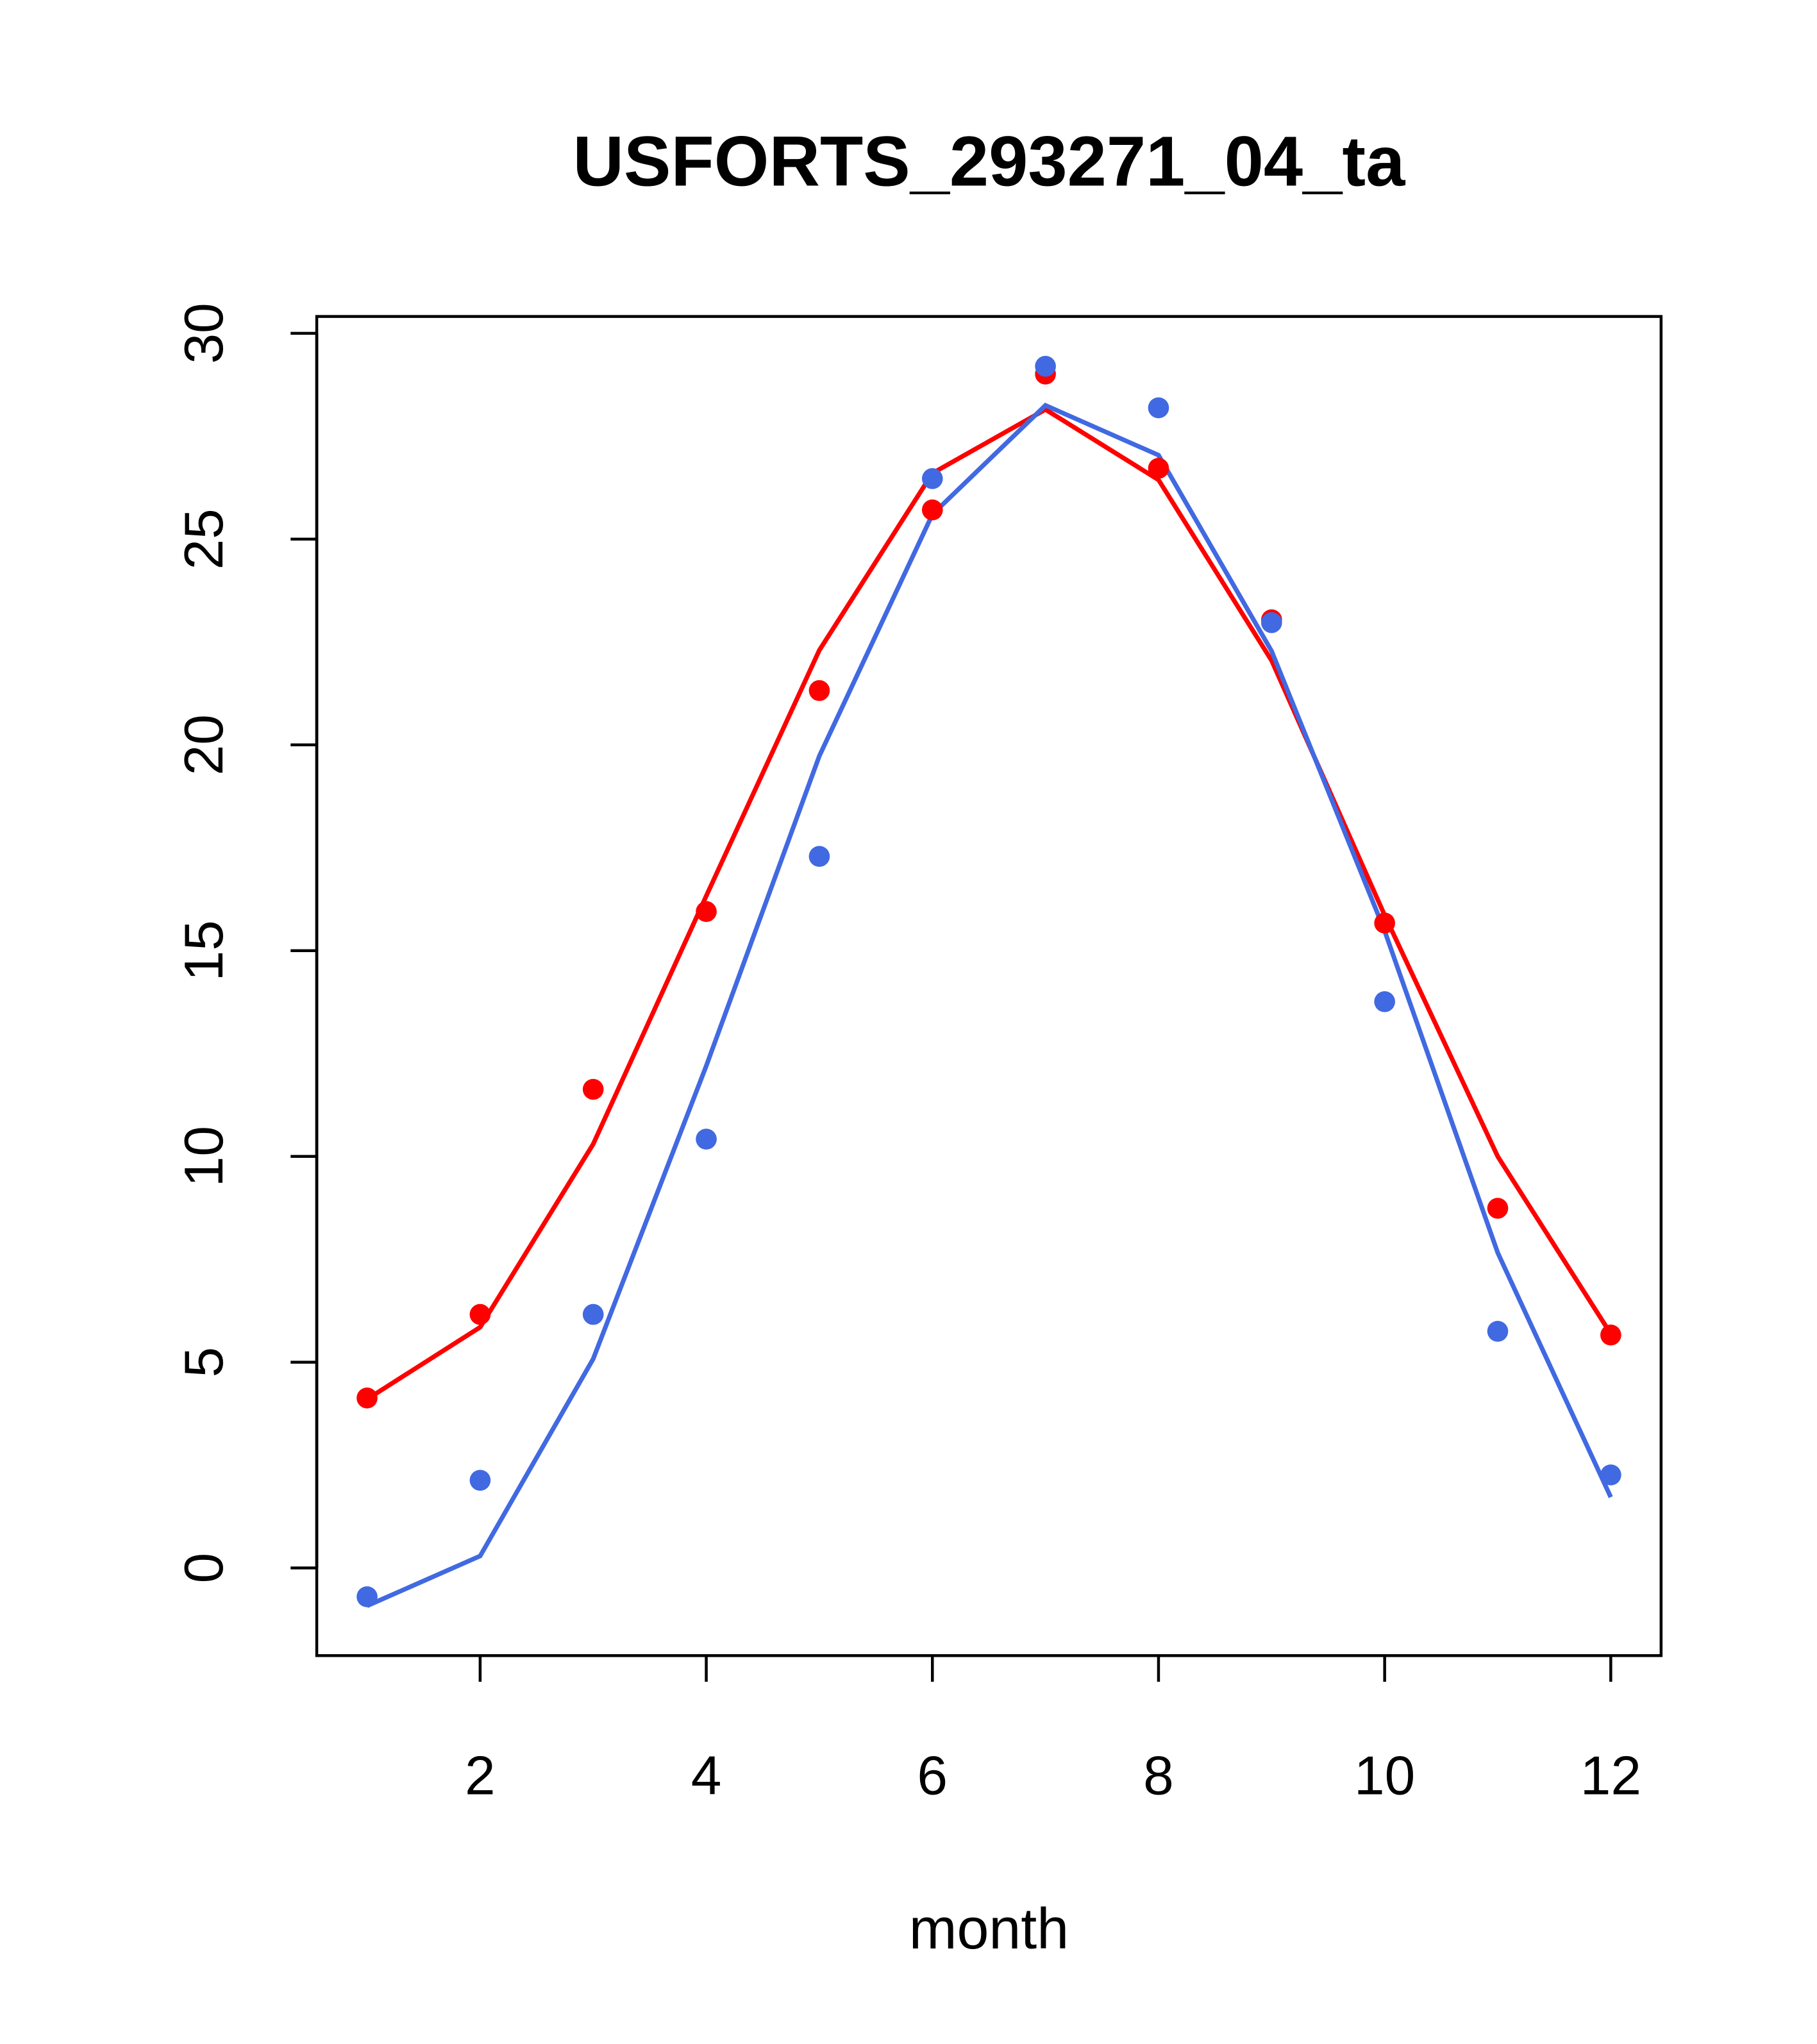  What do you see at coordinates (204, 950) in the screenshot?
I see `y-tick-label: 15` at bounding box center [204, 950].